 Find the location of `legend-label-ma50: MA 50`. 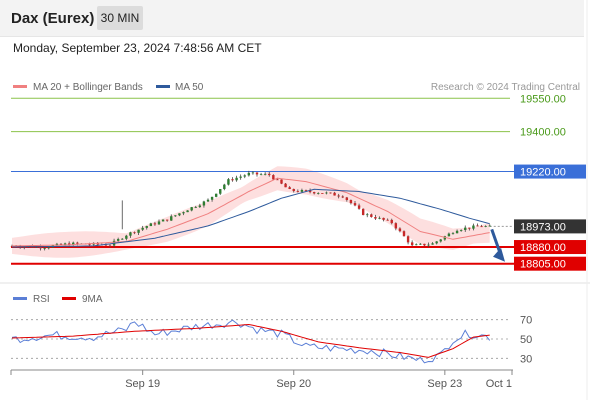

legend-label-ma50: MA 50 is located at coordinates (189, 87).